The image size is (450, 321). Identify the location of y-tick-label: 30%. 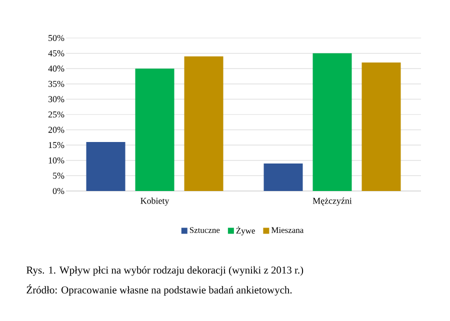
(56, 99).